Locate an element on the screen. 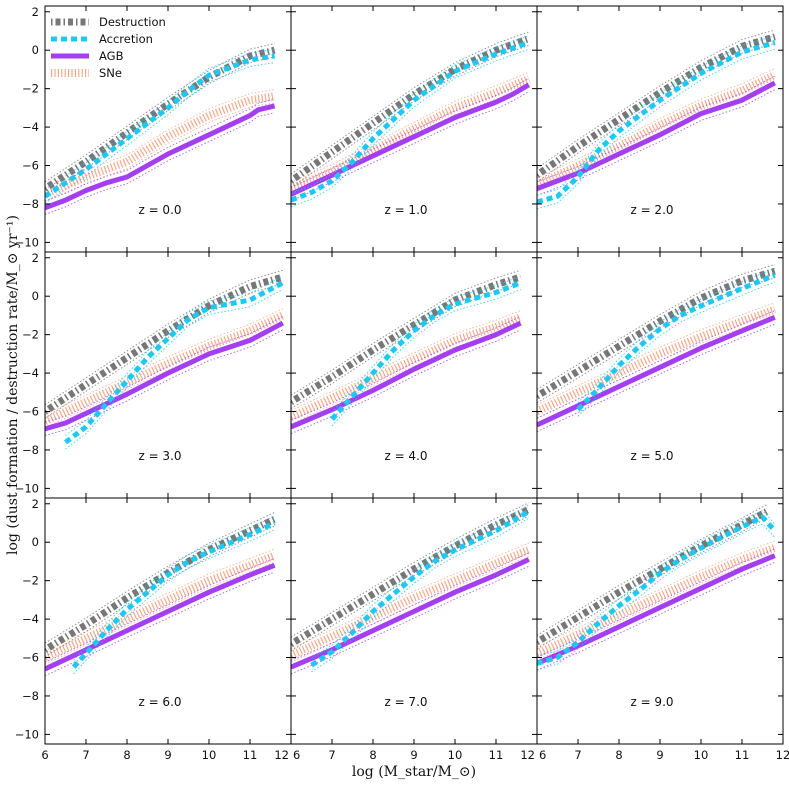 Image resolution: width=789 pixels, height=789 pixels. x-axis-label: log (M_star/M_⊙) is located at coordinates (414, 772).